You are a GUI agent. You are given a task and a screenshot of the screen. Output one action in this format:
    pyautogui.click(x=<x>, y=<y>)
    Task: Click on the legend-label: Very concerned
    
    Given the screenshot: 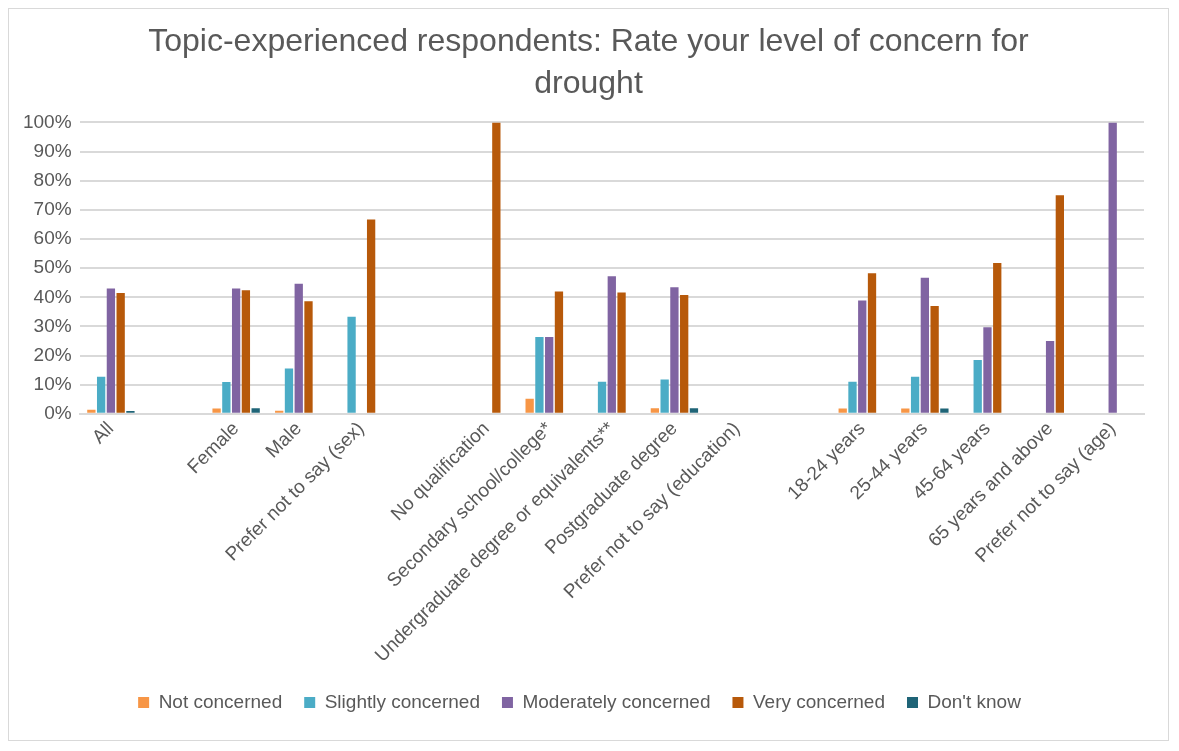 What is the action you would take?
    pyautogui.click(x=818, y=701)
    